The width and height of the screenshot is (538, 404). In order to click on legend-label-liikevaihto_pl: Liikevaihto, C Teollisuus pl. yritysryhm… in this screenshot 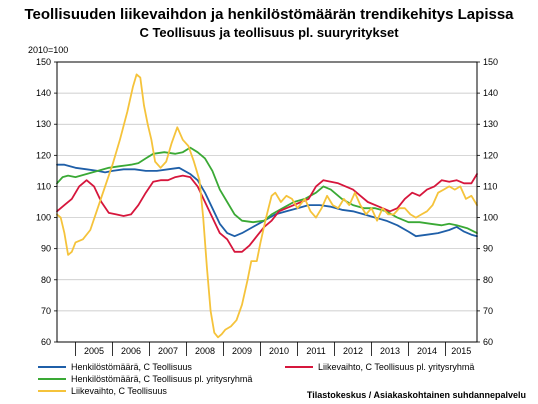, I will do `click(396, 367)`.